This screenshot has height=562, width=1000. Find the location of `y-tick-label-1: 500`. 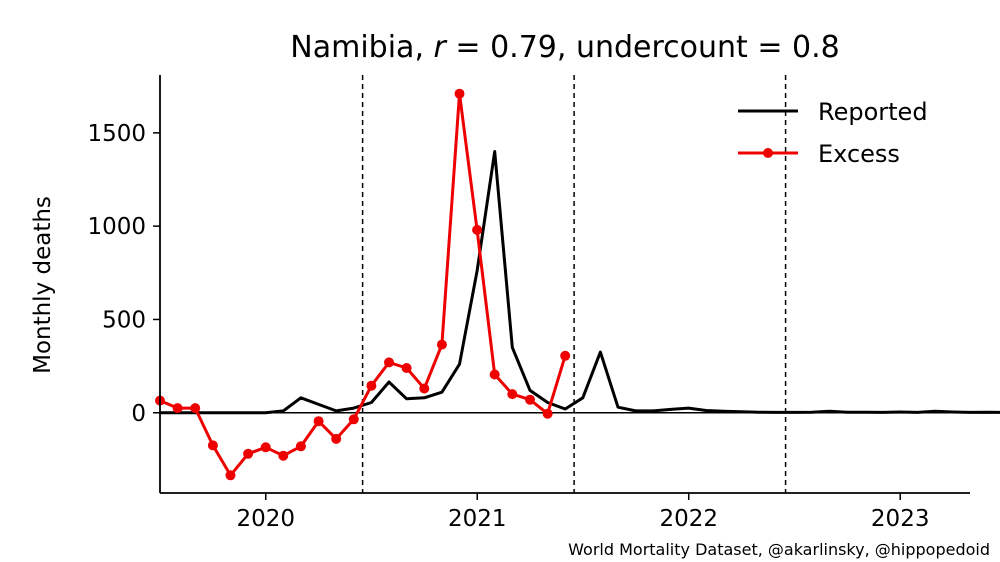

y-tick-label-1: 500 is located at coordinates (124, 320).